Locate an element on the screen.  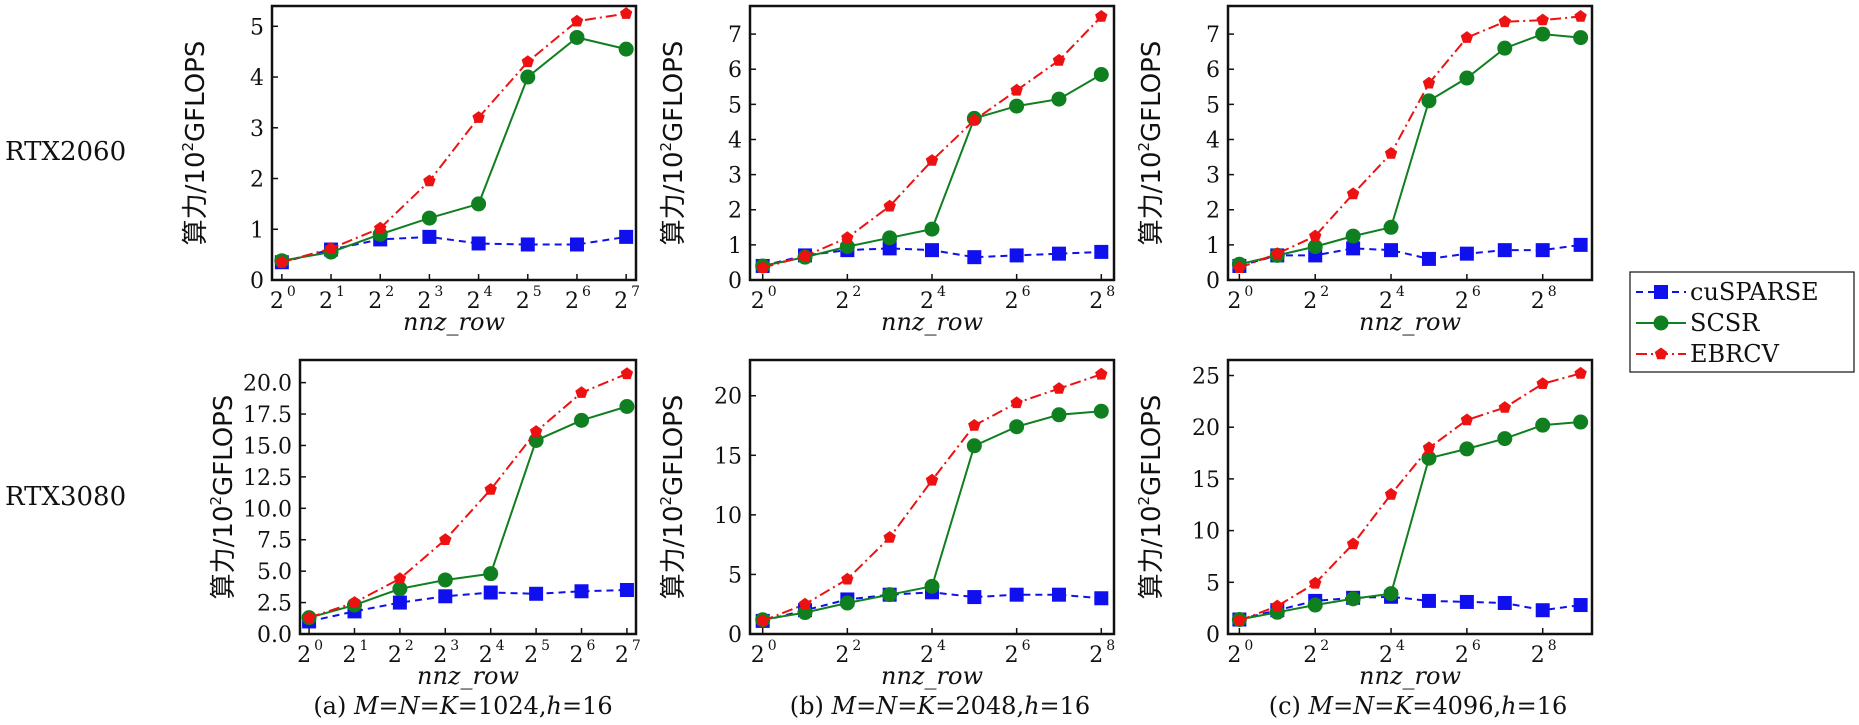
x-tick-exponent: 6 is located at coordinates (586, 292).